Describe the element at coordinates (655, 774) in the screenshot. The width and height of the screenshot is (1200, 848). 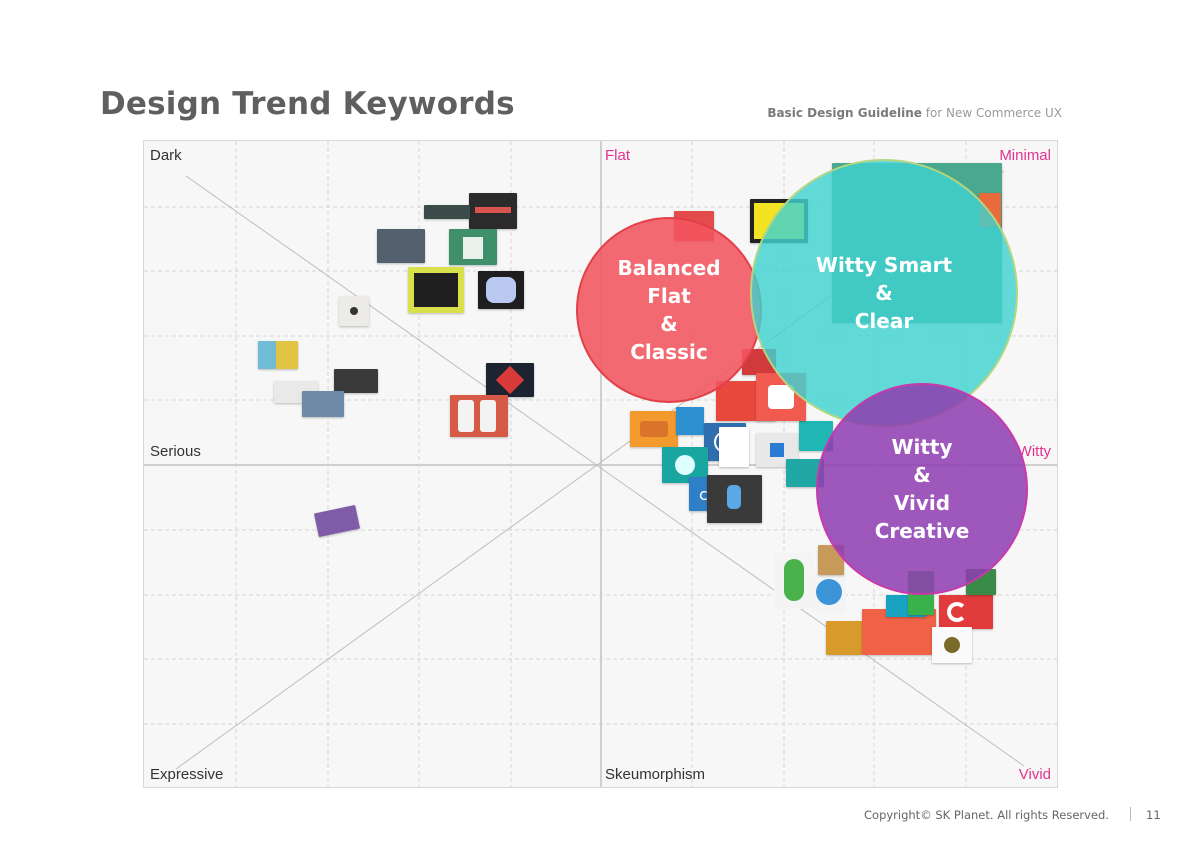
I see `label-skeumorphism: Skeumorphism` at that location.